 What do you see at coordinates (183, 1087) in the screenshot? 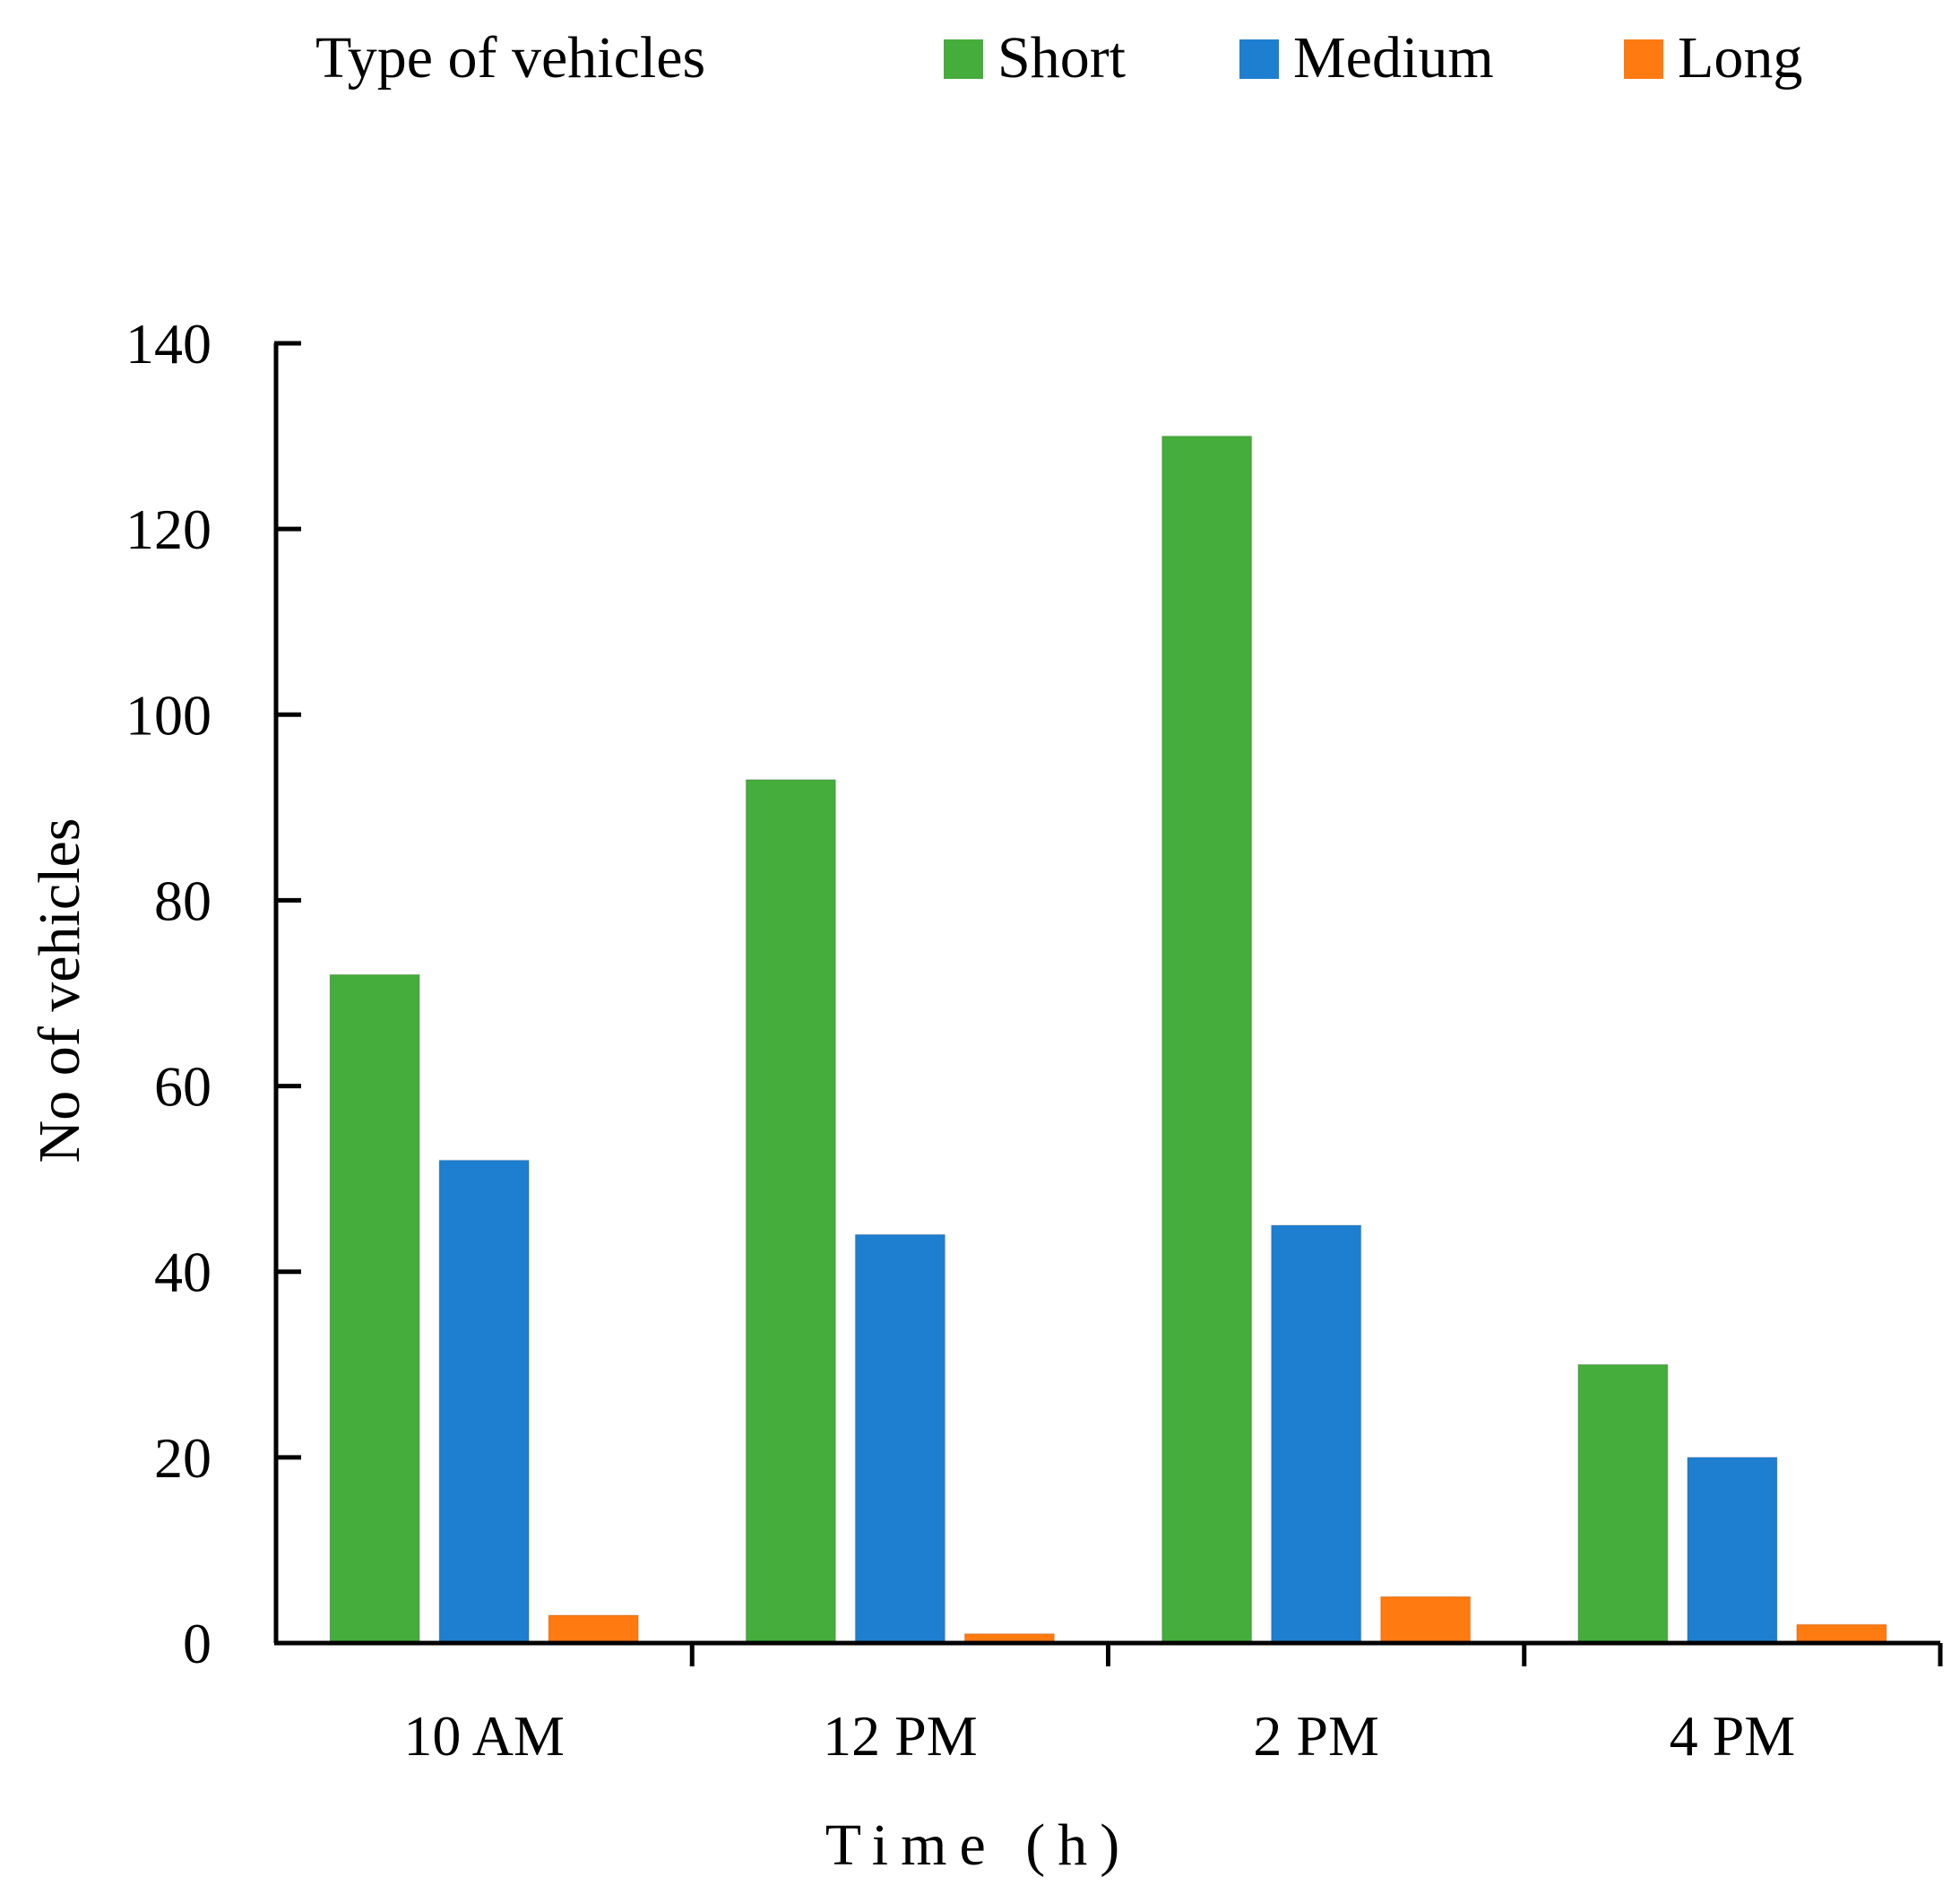
I see `y-tick-label: 60` at bounding box center [183, 1087].